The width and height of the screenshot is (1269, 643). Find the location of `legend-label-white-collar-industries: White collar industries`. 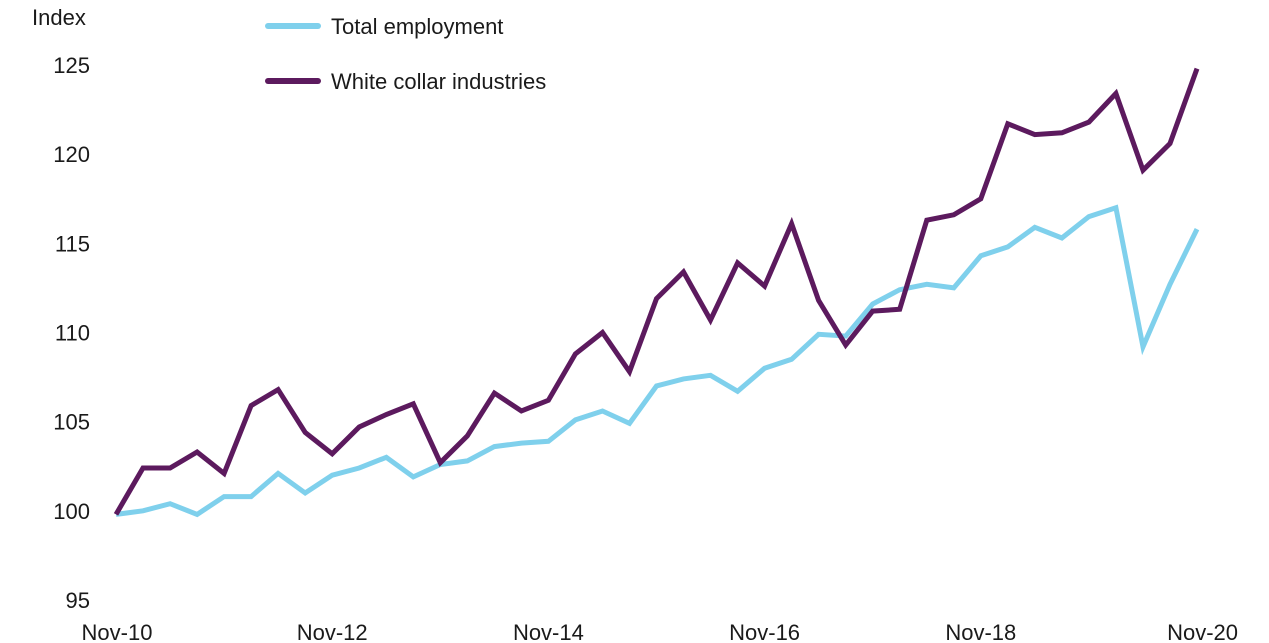

legend-label-white-collar-industries: White collar industries is located at coordinates (438, 81).